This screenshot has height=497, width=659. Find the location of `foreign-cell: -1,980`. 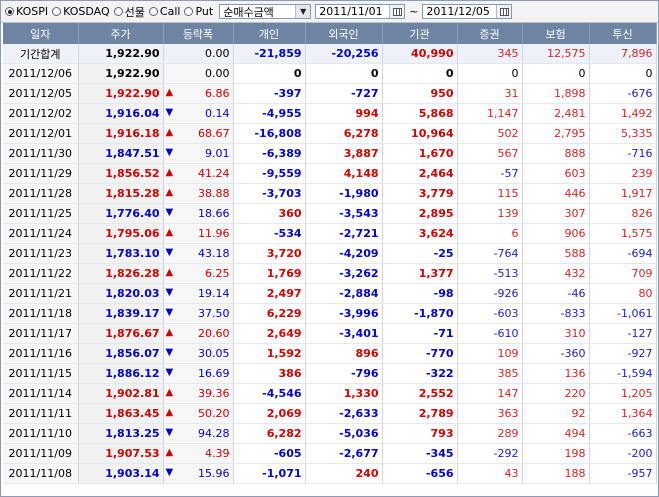

foreign-cell: -1,980 is located at coordinates (344, 193).